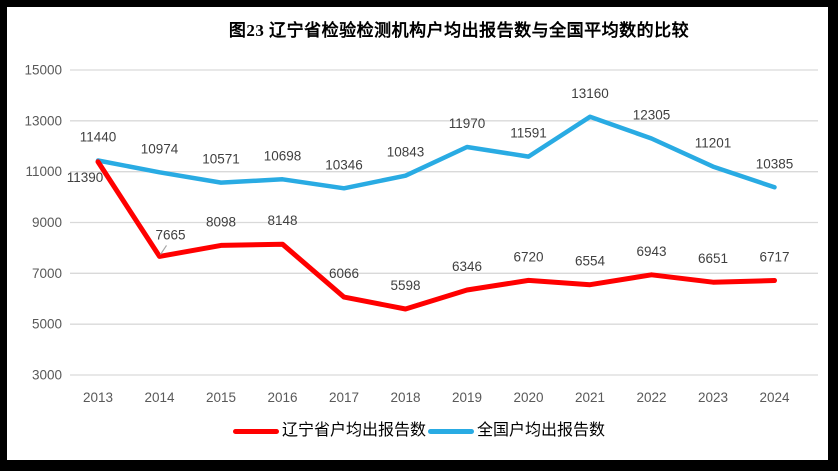 This screenshot has width=838, height=471. I want to click on x-tick-label: 2021, so click(590, 397).